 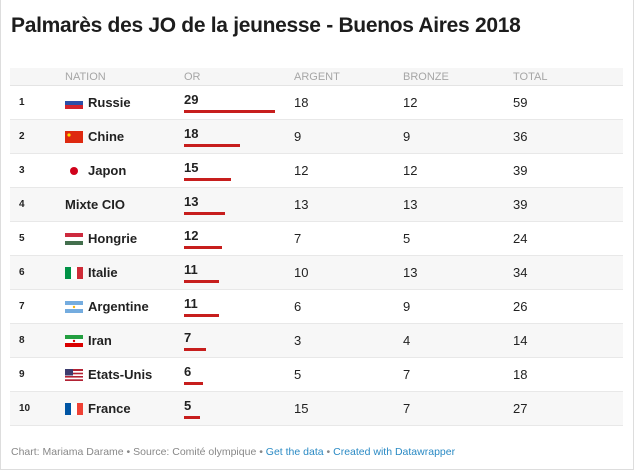 I want to click on or-cell: 13, so click(x=239, y=204).